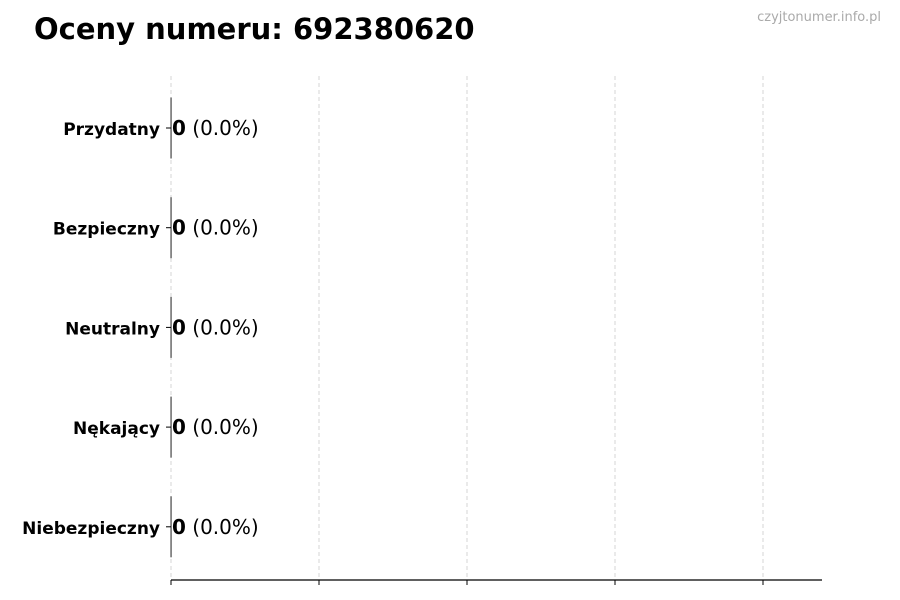  What do you see at coordinates (106, 230) in the screenshot?
I see `y-tick-label: Bezpieczny` at bounding box center [106, 230].